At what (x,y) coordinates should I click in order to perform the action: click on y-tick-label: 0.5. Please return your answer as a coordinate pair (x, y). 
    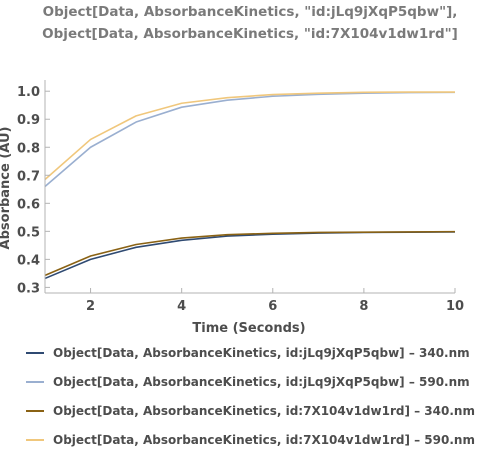
    Looking at the image, I should click on (28, 232).